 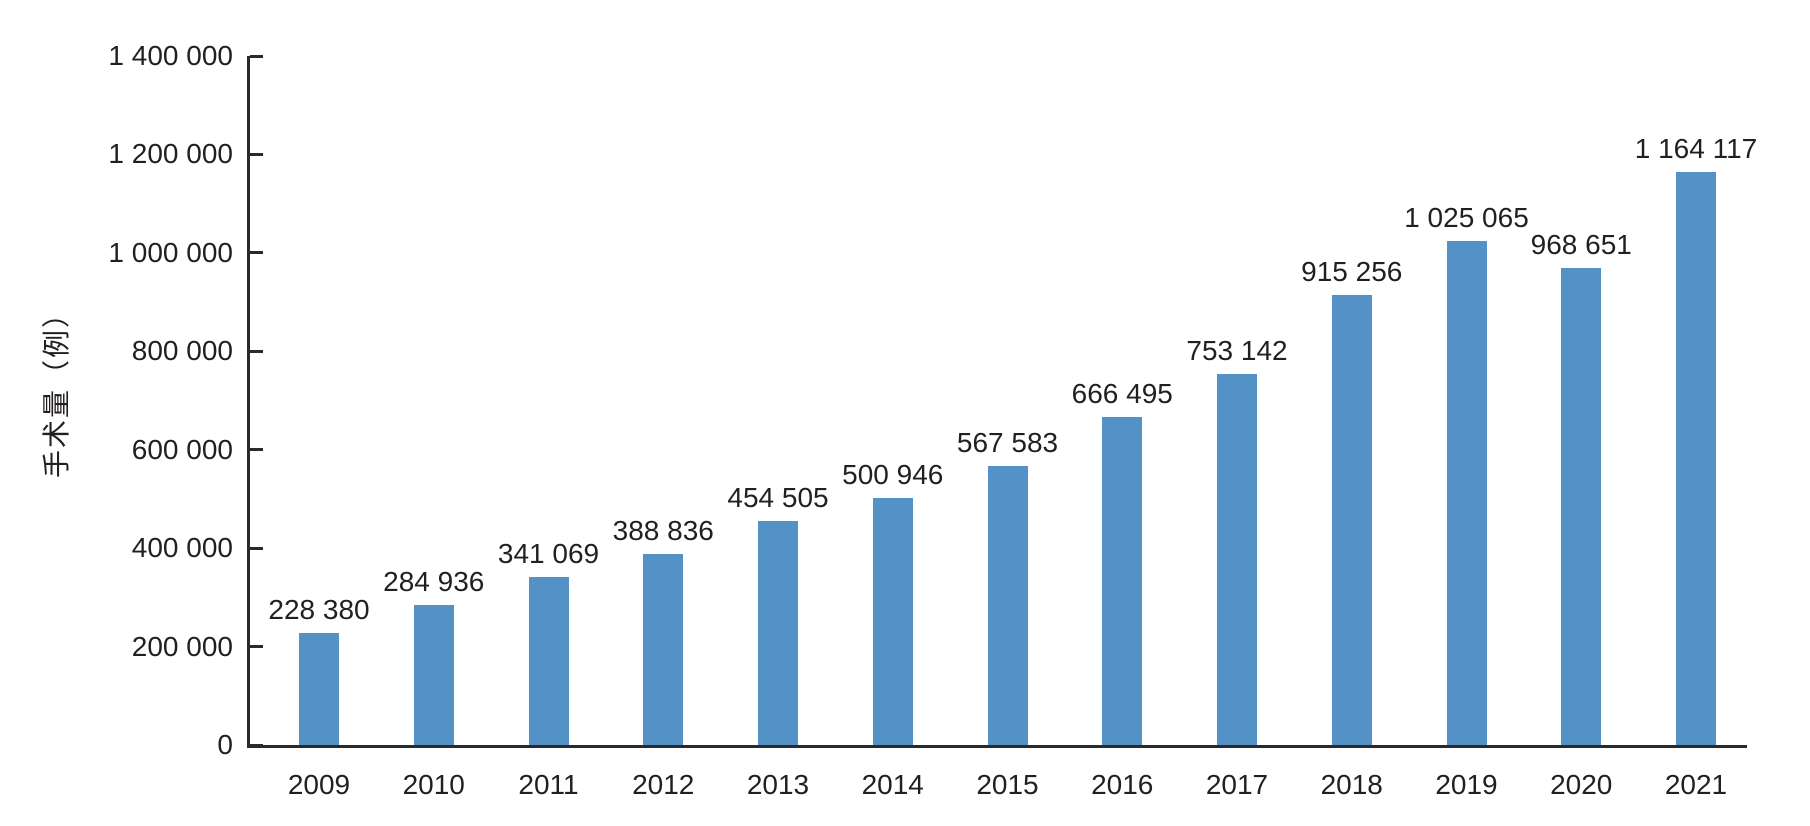 I want to click on bar-2017, so click(x=1237, y=559).